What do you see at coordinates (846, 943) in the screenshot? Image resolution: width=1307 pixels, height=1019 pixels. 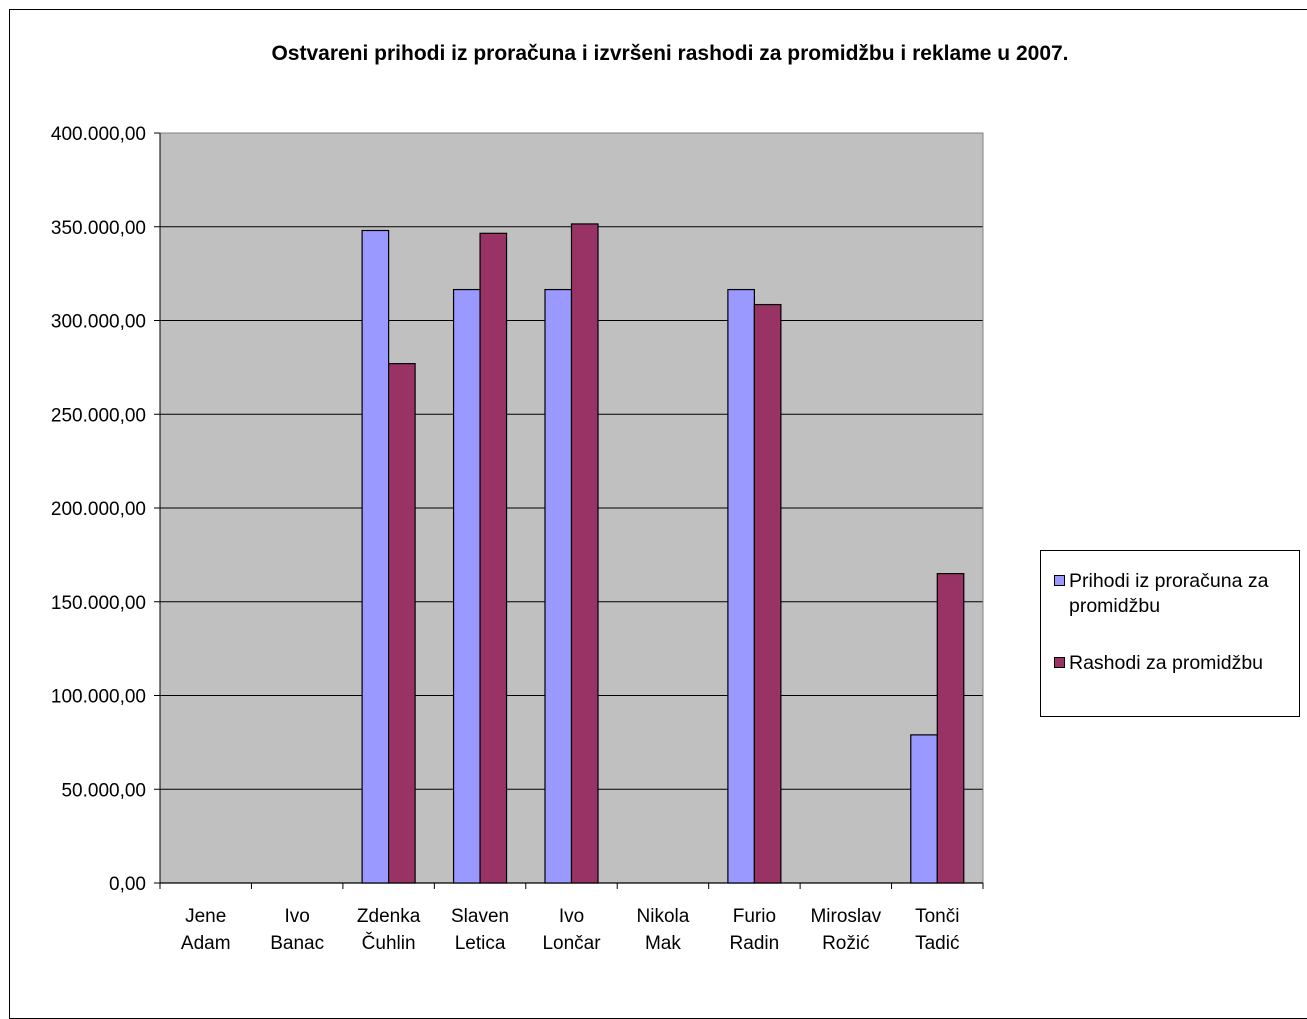 I see `x-tick-label: Rožić` at bounding box center [846, 943].